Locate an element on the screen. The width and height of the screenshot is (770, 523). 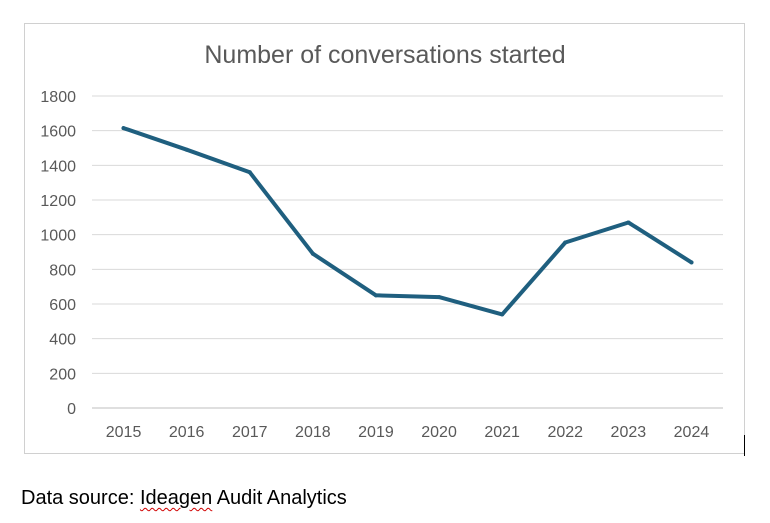
data-point-2024 is located at coordinates (691, 262).